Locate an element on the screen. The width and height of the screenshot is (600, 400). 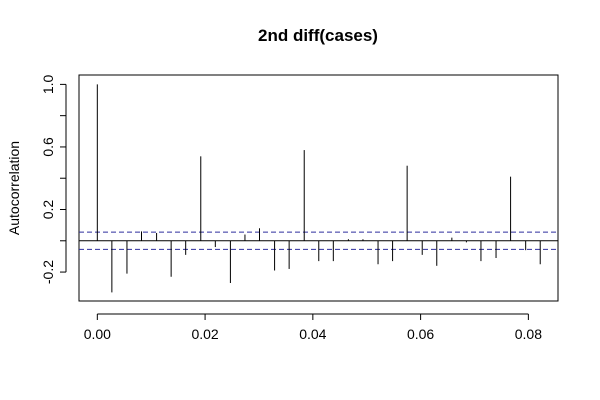
x-tick-label: 0.06 is located at coordinates (420, 334).